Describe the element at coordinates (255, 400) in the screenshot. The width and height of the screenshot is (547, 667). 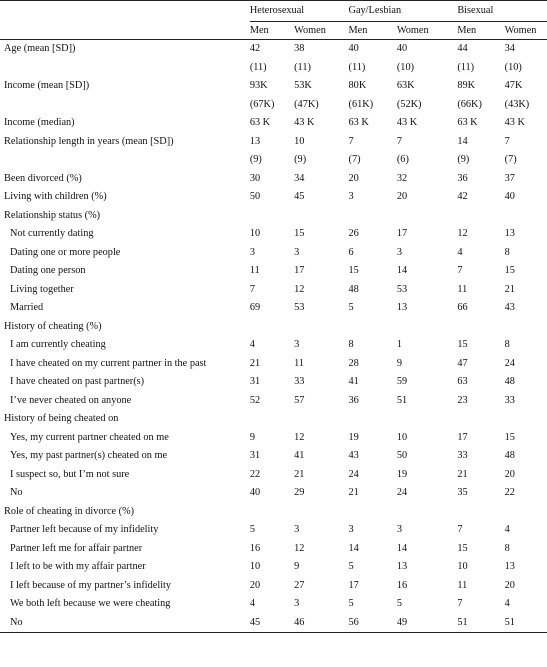
I see `value-cell: 52` at that location.